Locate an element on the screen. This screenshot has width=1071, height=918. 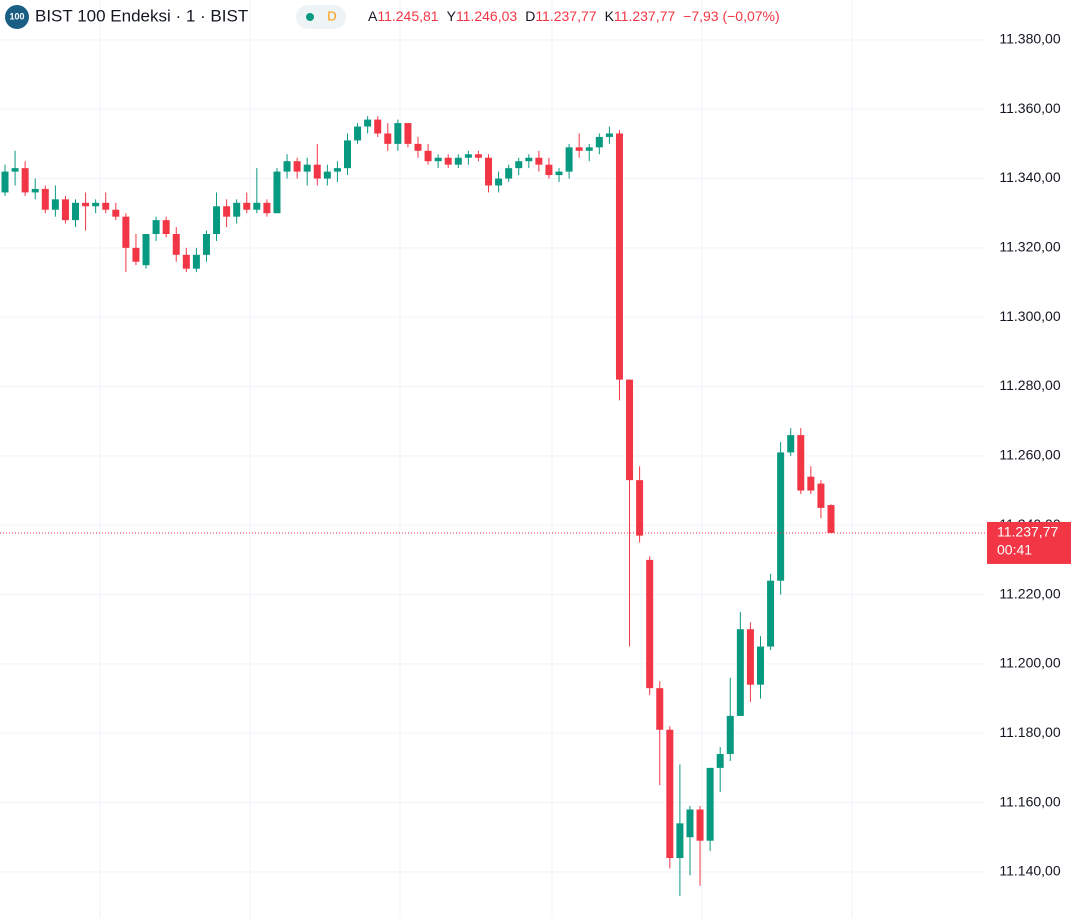
ohlc-key: D is located at coordinates (530, 16).